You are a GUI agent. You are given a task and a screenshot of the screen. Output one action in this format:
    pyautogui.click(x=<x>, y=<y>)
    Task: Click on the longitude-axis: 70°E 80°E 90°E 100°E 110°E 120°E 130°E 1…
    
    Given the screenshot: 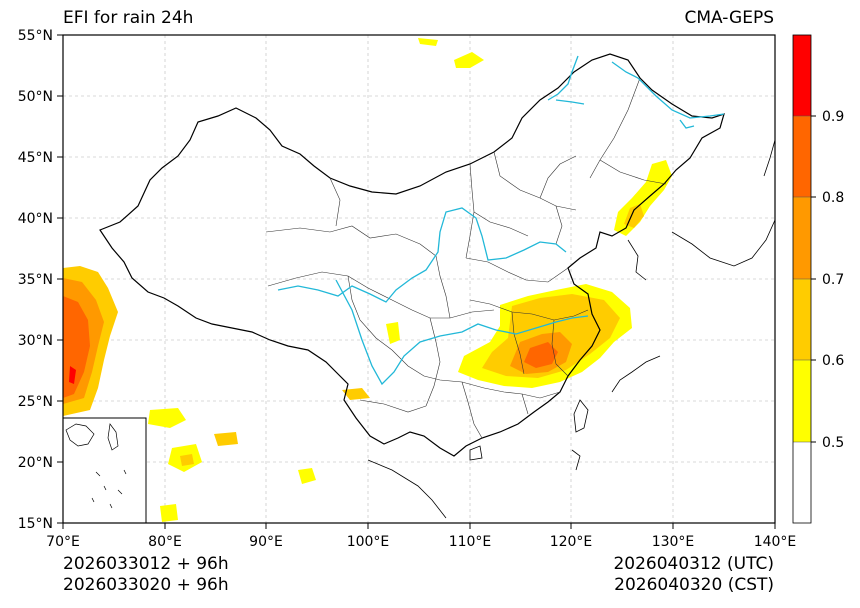 What is the action you would take?
    pyautogui.click(x=421, y=536)
    